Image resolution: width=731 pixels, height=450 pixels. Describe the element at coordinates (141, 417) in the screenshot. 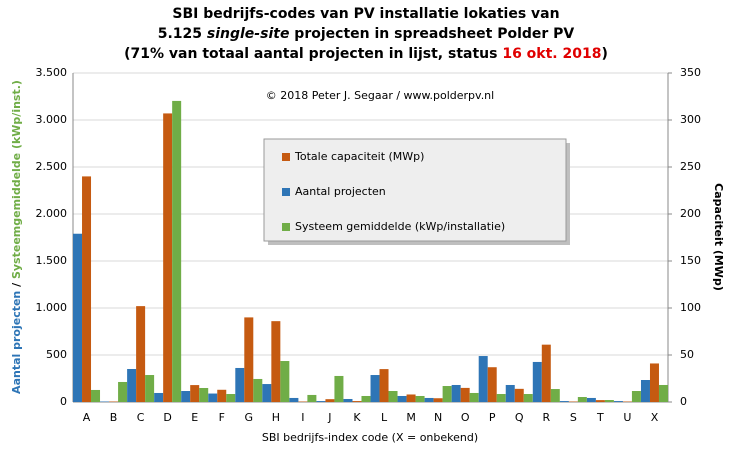

I see `x-tick-label: C` at that location.